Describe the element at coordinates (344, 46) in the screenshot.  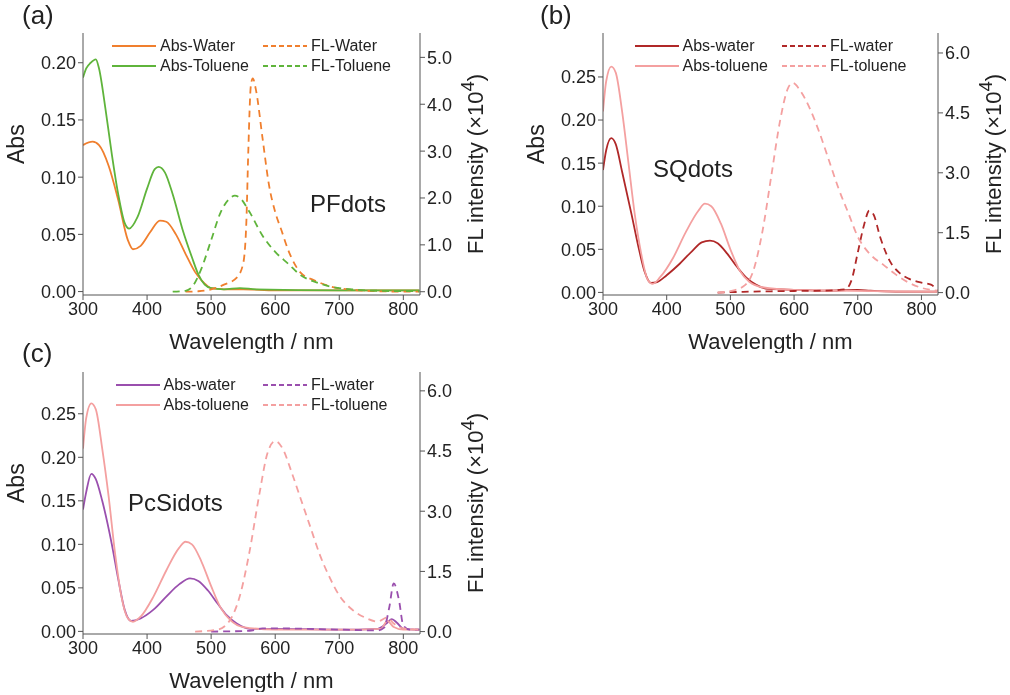
I see `legend-label: FL-Water` at that location.